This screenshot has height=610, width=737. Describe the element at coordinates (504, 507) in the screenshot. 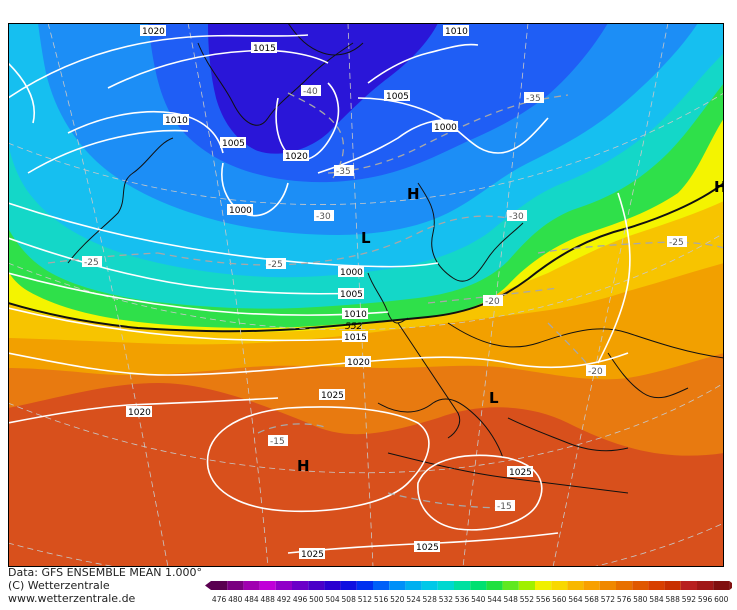

I see `temp-label: -15` at that location.